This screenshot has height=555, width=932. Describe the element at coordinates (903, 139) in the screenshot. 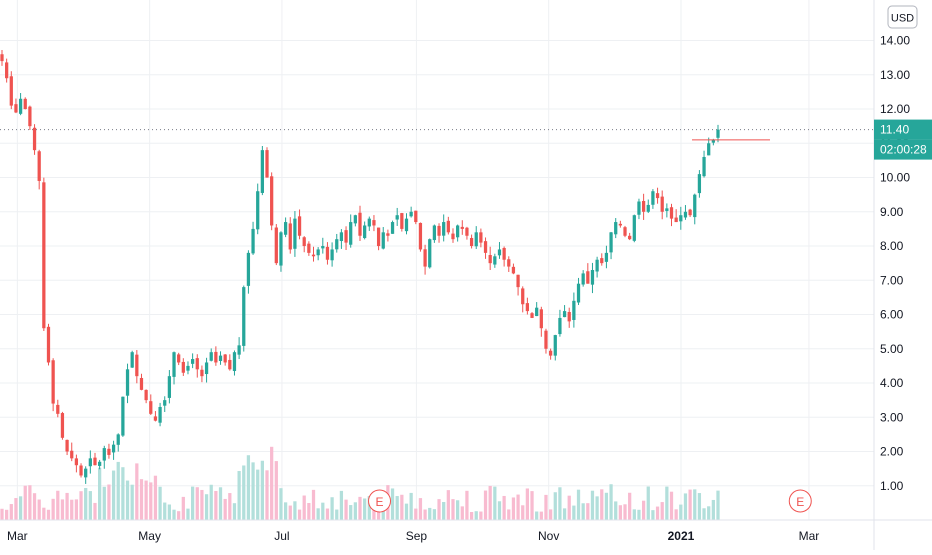

I see `last-price-badge: 11.40 02:00:28` at that location.